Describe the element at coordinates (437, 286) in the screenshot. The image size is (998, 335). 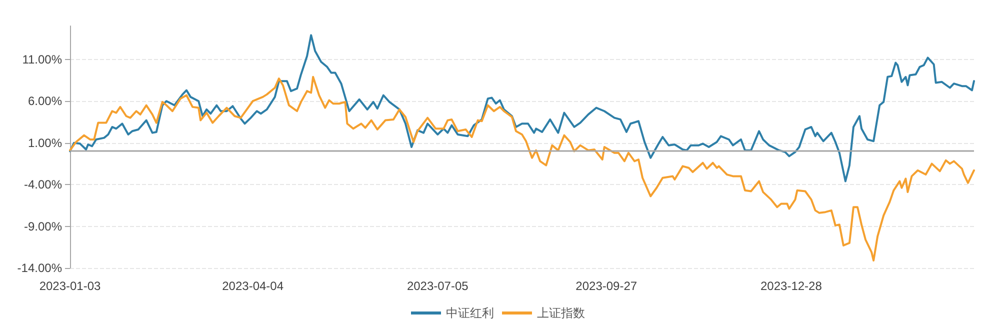
I see `x-tick-label: 2023-07-05` at that location.